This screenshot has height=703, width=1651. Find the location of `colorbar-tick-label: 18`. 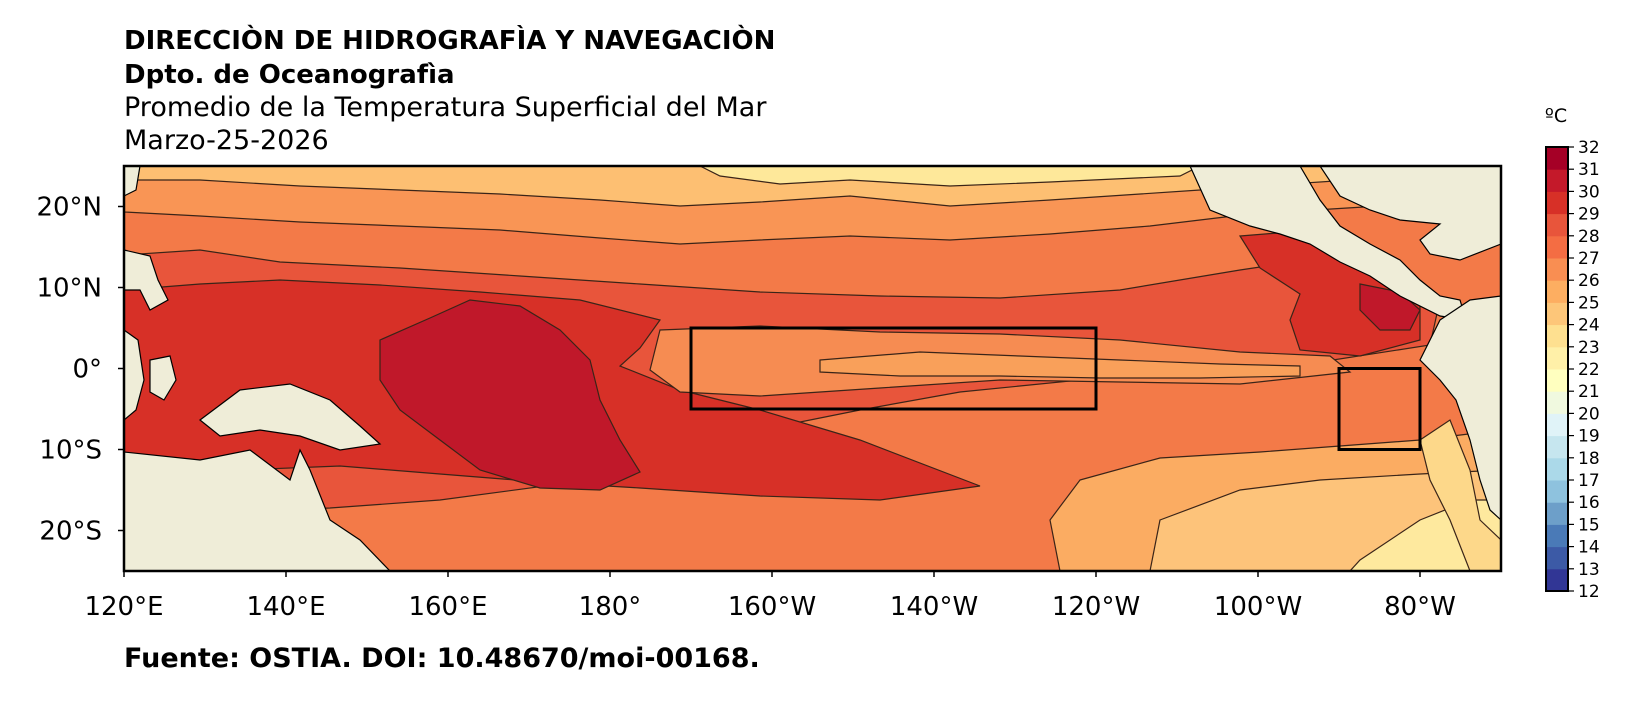

colorbar-tick-label: 18 is located at coordinates (1589, 459).